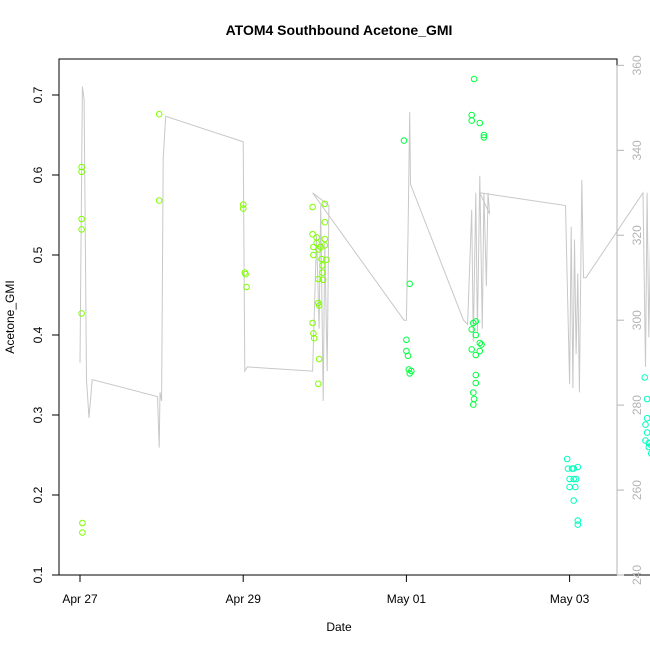  Describe the element at coordinates (10, 316) in the screenshot. I see `y-axis-label: Acetone_GMI` at that location.